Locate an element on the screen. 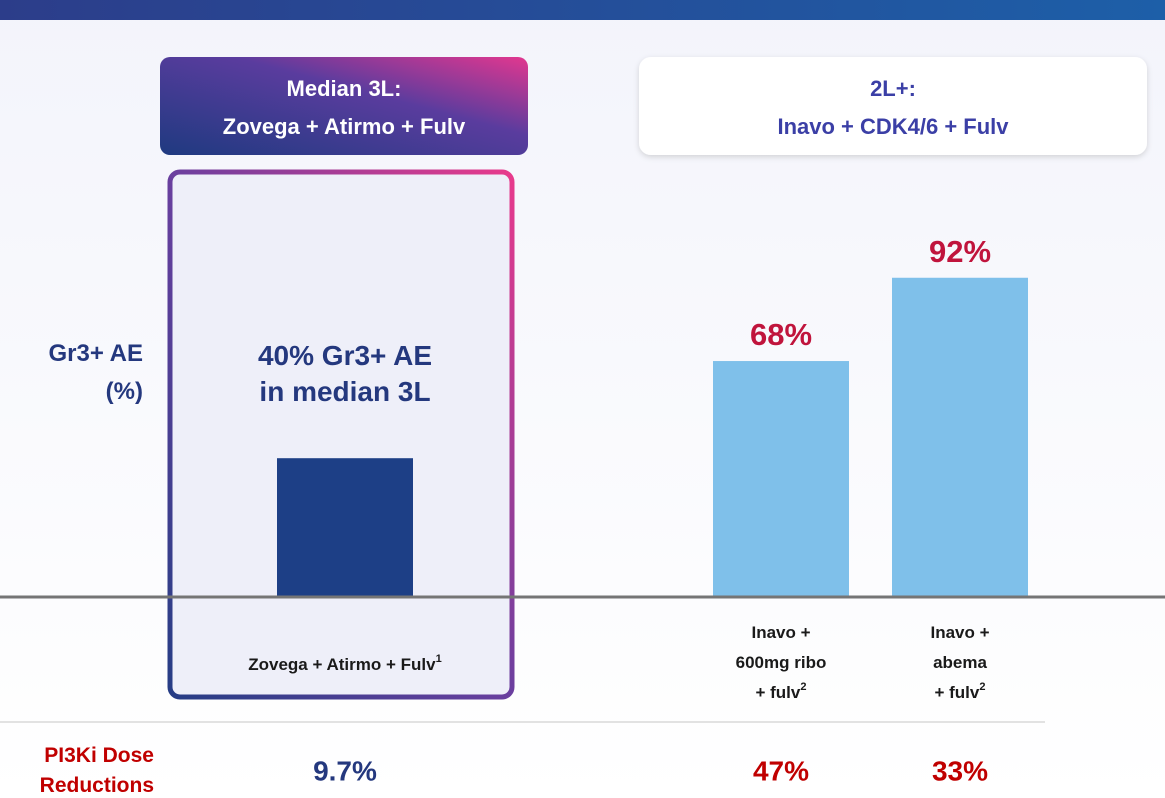  x-tick-label: Inavo + abema + fulv2 is located at coordinates (959, 662).